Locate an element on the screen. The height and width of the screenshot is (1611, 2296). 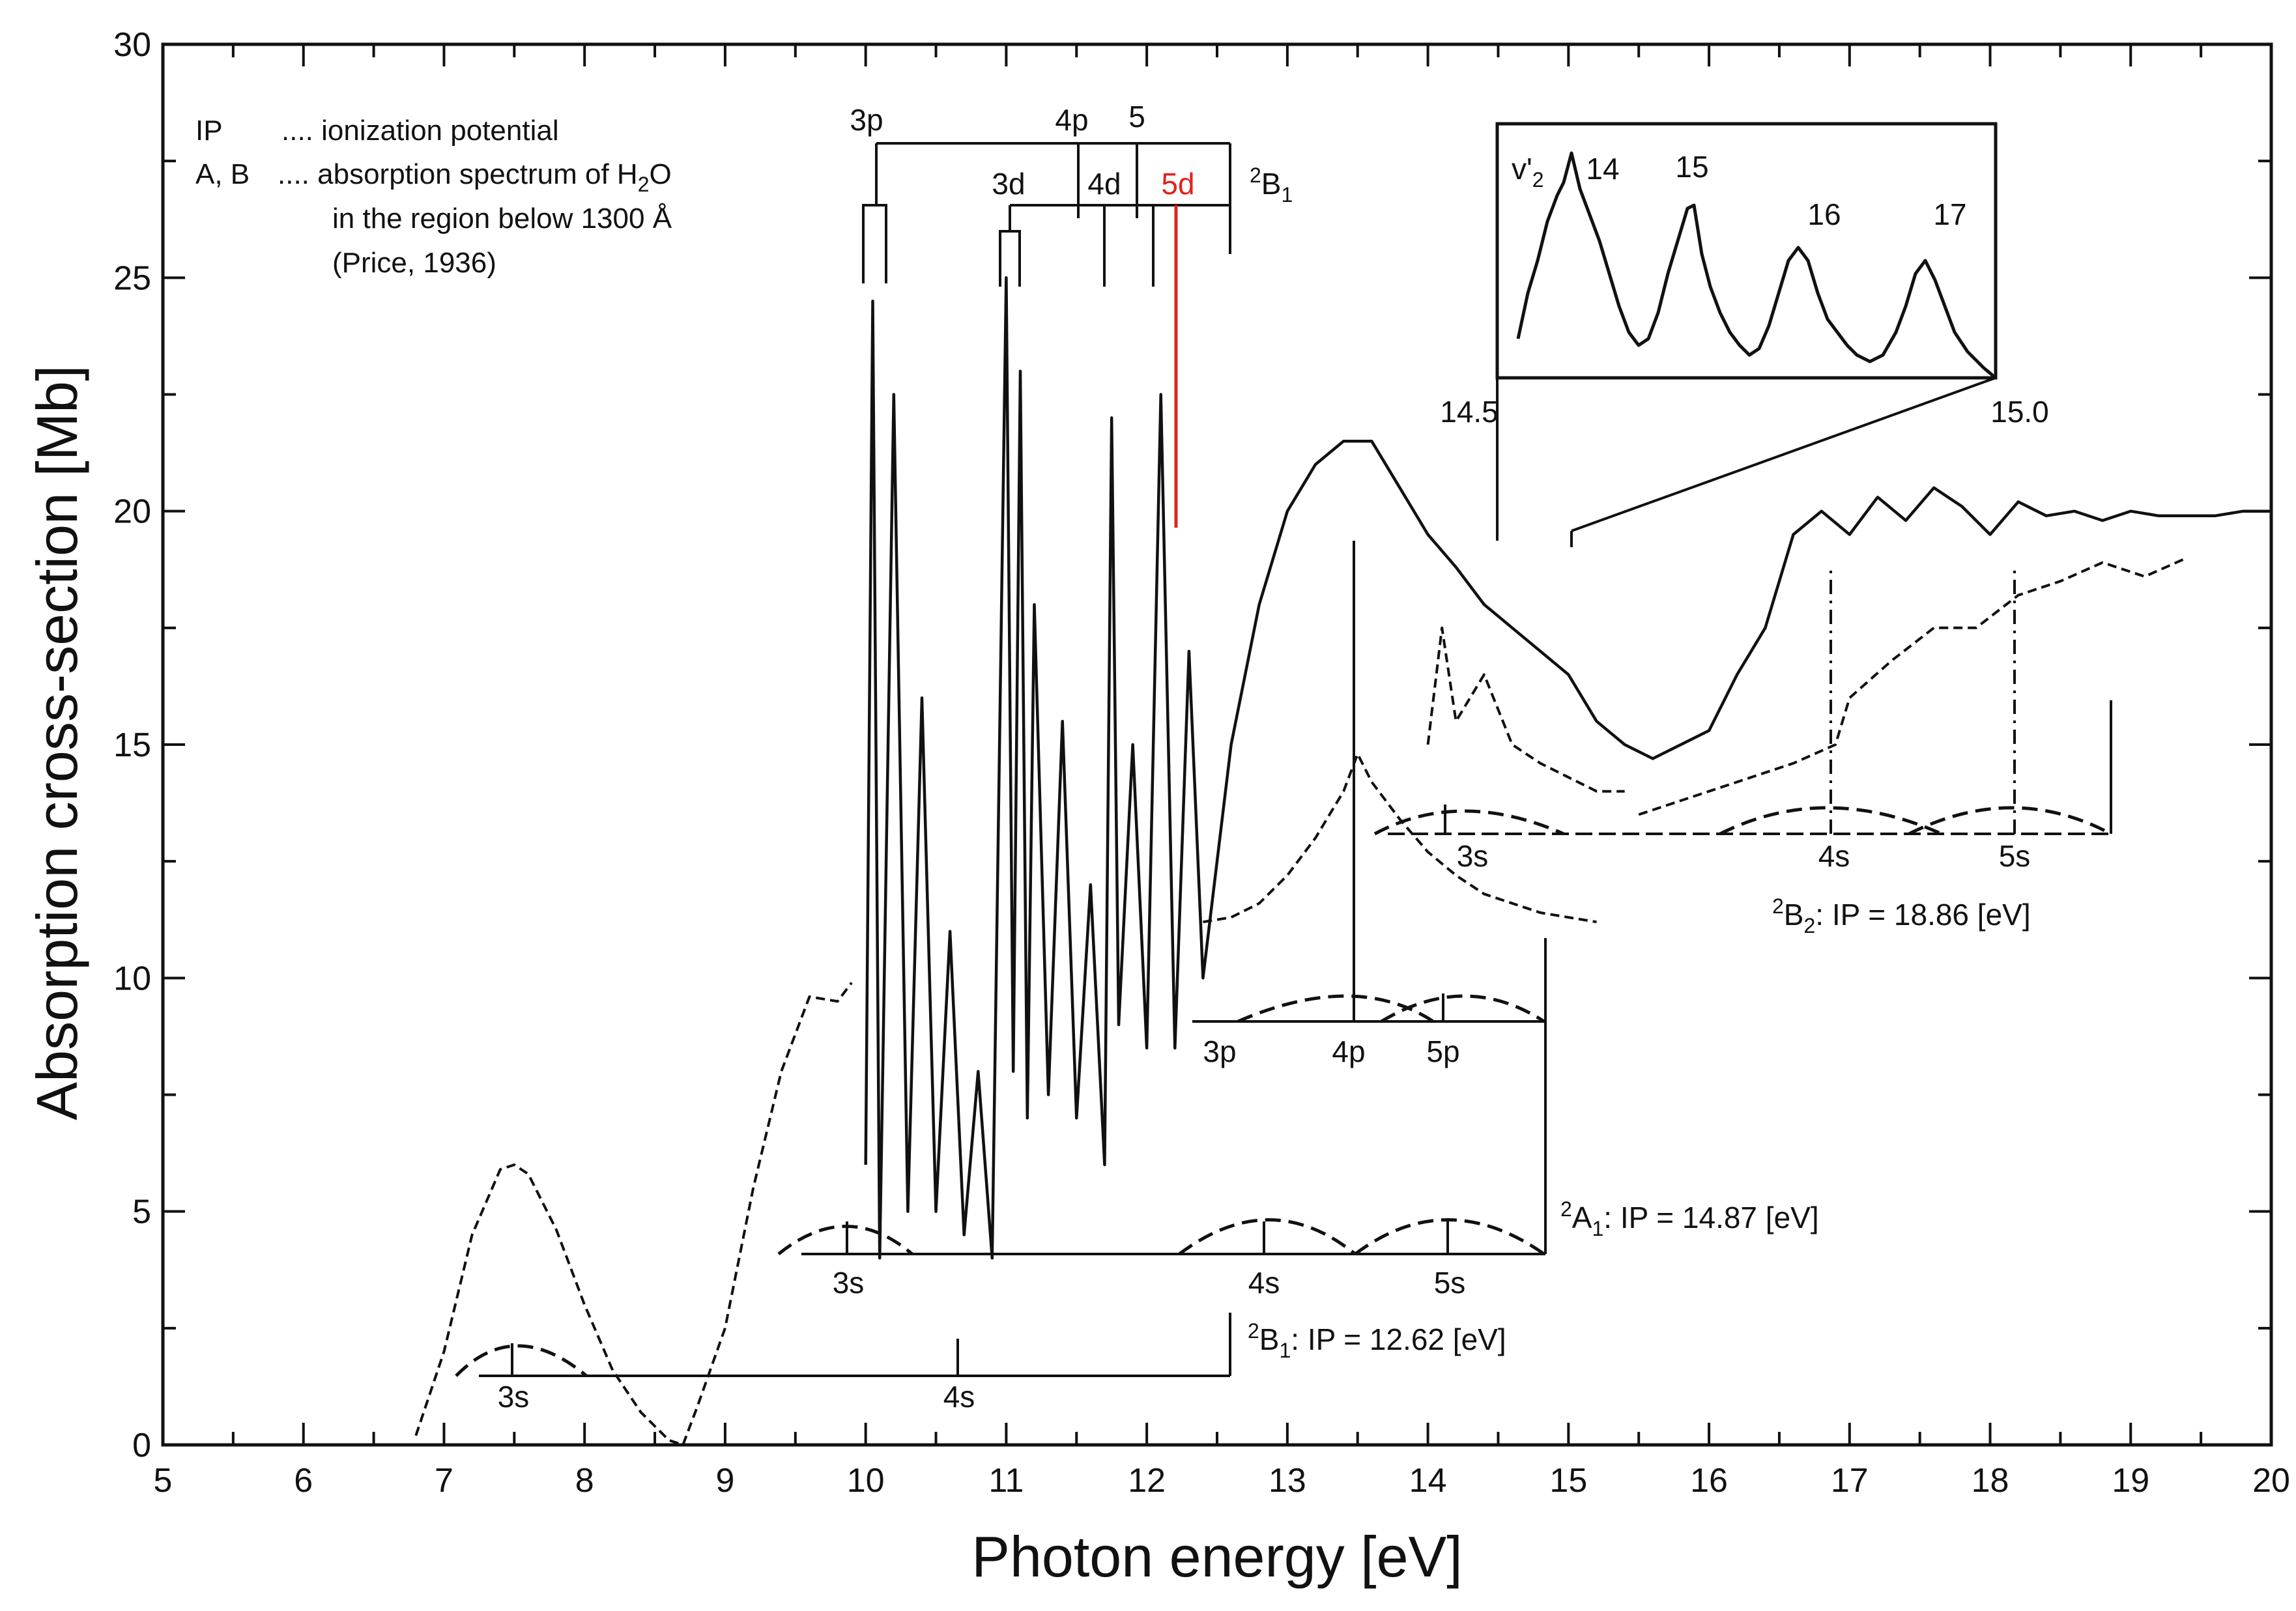
inset-x-right: 15.0 is located at coordinates (2019, 412).